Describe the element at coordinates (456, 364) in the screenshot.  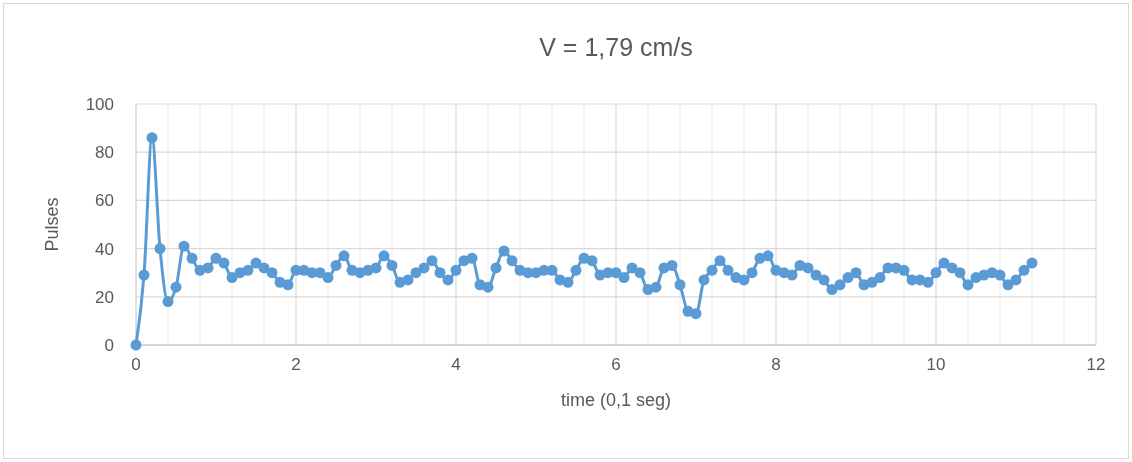
I see `x-tick-label: 4` at that location.